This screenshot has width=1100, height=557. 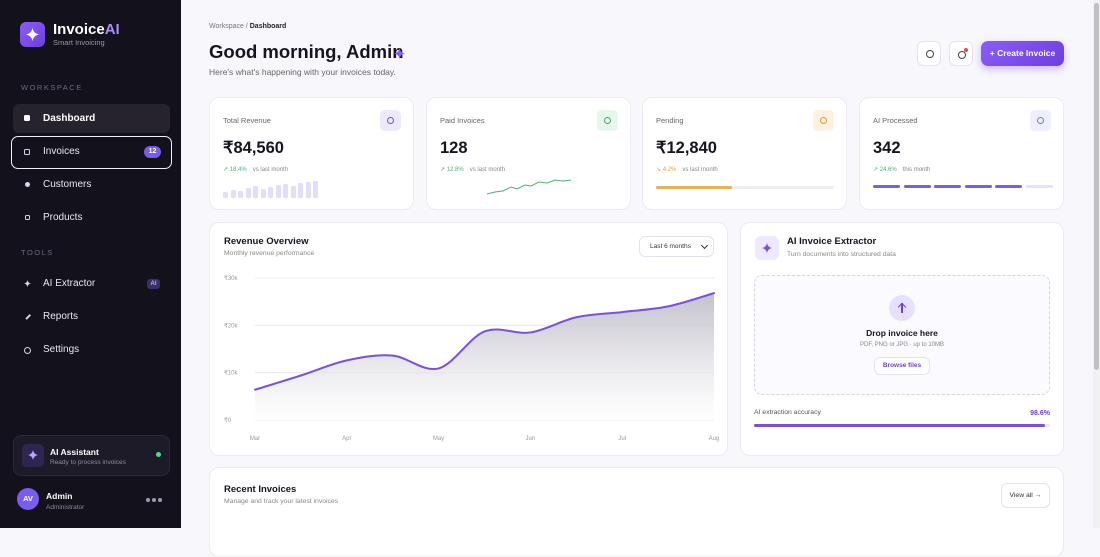 What do you see at coordinates (153, 284) in the screenshot?
I see `nav-badge: AI` at bounding box center [153, 284].